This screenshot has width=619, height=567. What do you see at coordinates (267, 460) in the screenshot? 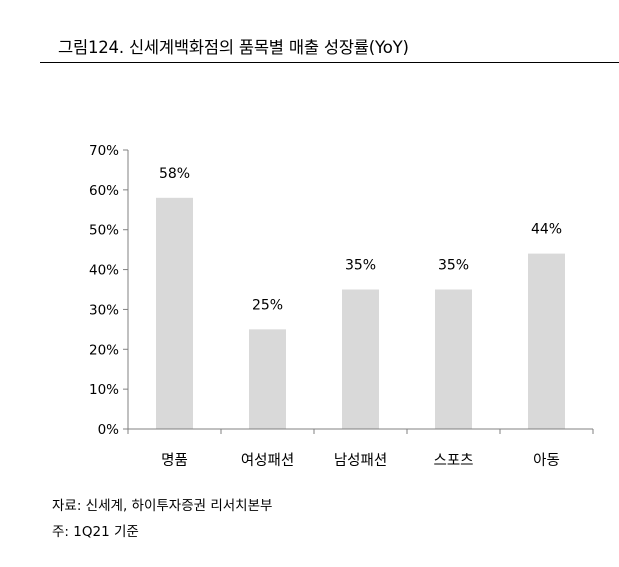
I see `category-label-2: 여성패션` at bounding box center [267, 460].